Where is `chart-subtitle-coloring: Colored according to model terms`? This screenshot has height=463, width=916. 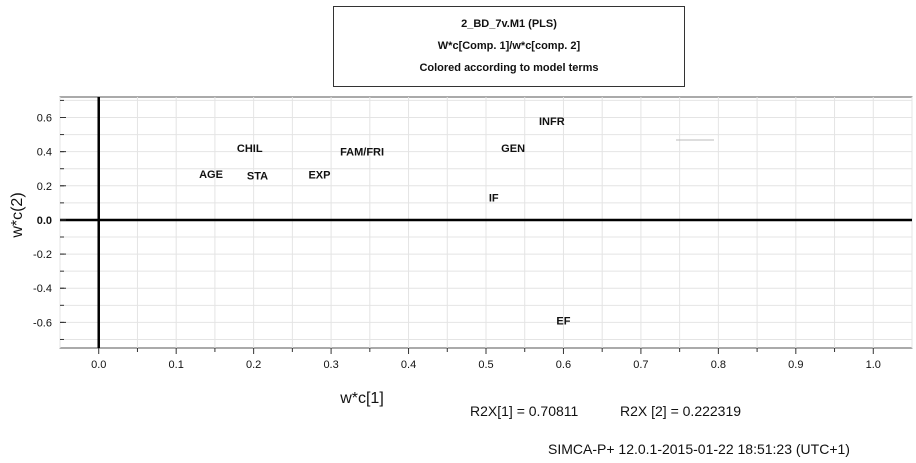 chart-subtitle-coloring: Colored according to model terms is located at coordinates (509, 68).